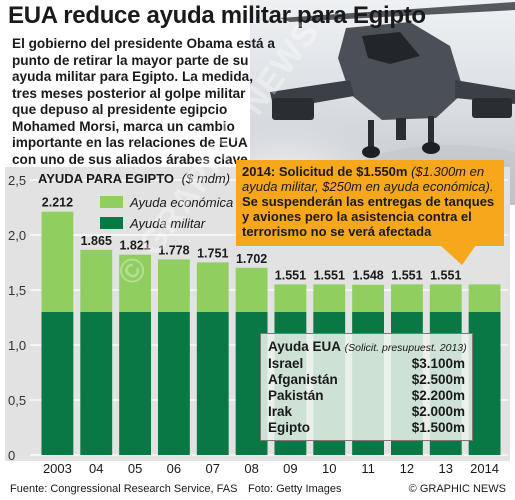 The height and width of the screenshot is (500, 515). I want to click on aid-table-title: Ayuda EUA (Solicit. presupuest. 2013), so click(367, 346).